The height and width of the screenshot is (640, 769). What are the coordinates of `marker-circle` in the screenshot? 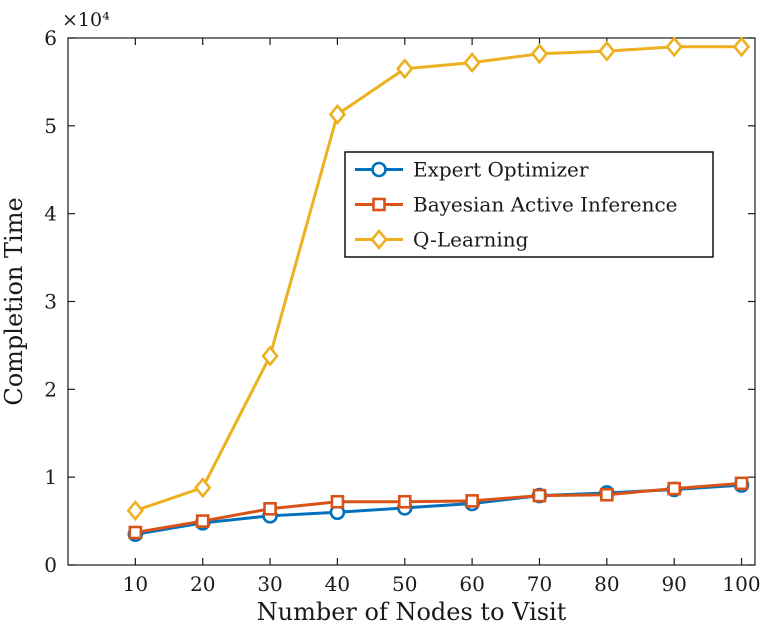 It's located at (379, 169).